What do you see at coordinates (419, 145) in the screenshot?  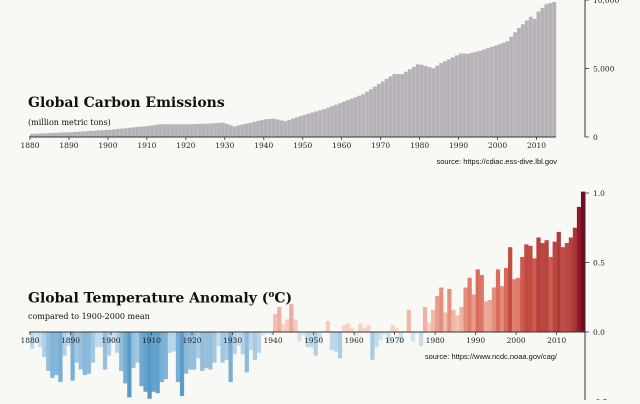 I see `emissions-x-tick-label: 1980` at bounding box center [419, 145].